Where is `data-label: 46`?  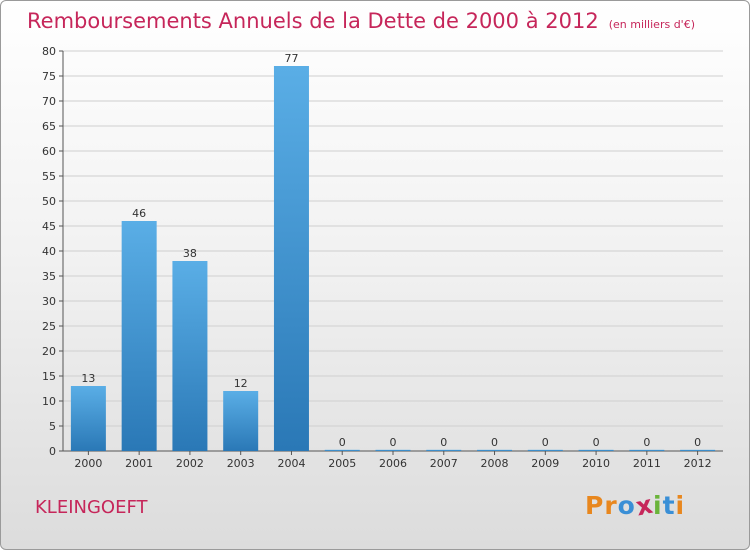
data-label: 46 is located at coordinates (139, 213).